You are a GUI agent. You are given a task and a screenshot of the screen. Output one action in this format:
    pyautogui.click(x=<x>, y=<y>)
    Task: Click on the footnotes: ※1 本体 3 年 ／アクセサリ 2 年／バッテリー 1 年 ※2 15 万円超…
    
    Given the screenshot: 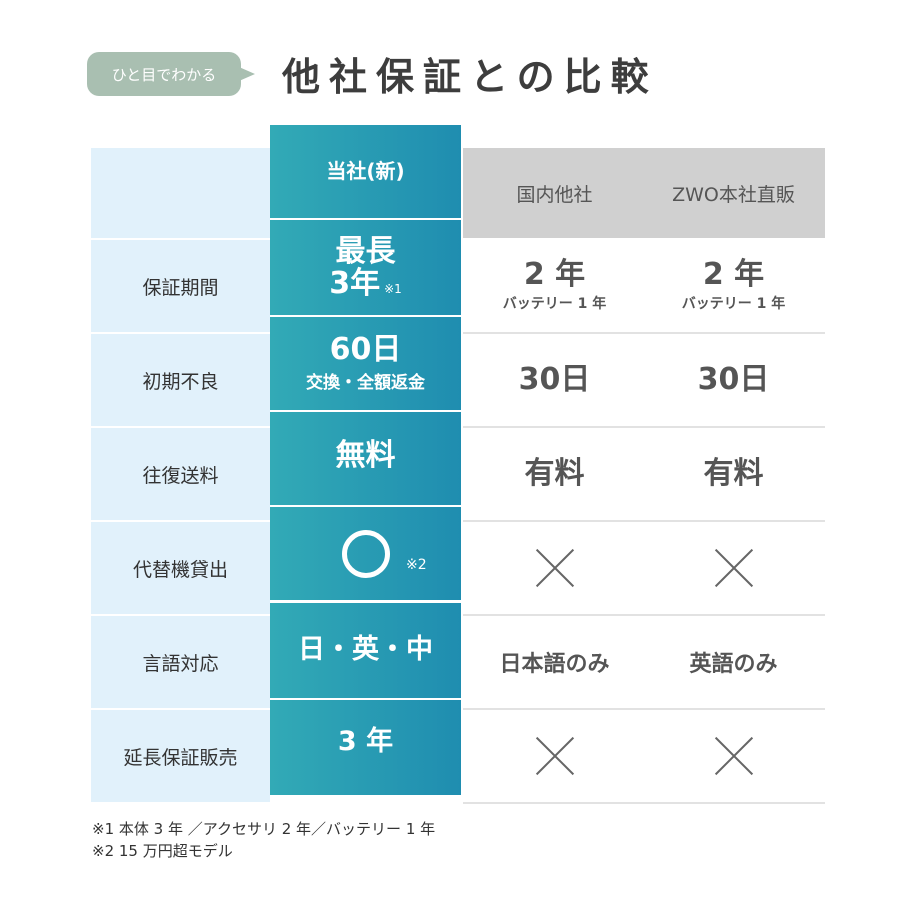 What is the action you would take?
    pyautogui.click(x=263, y=840)
    